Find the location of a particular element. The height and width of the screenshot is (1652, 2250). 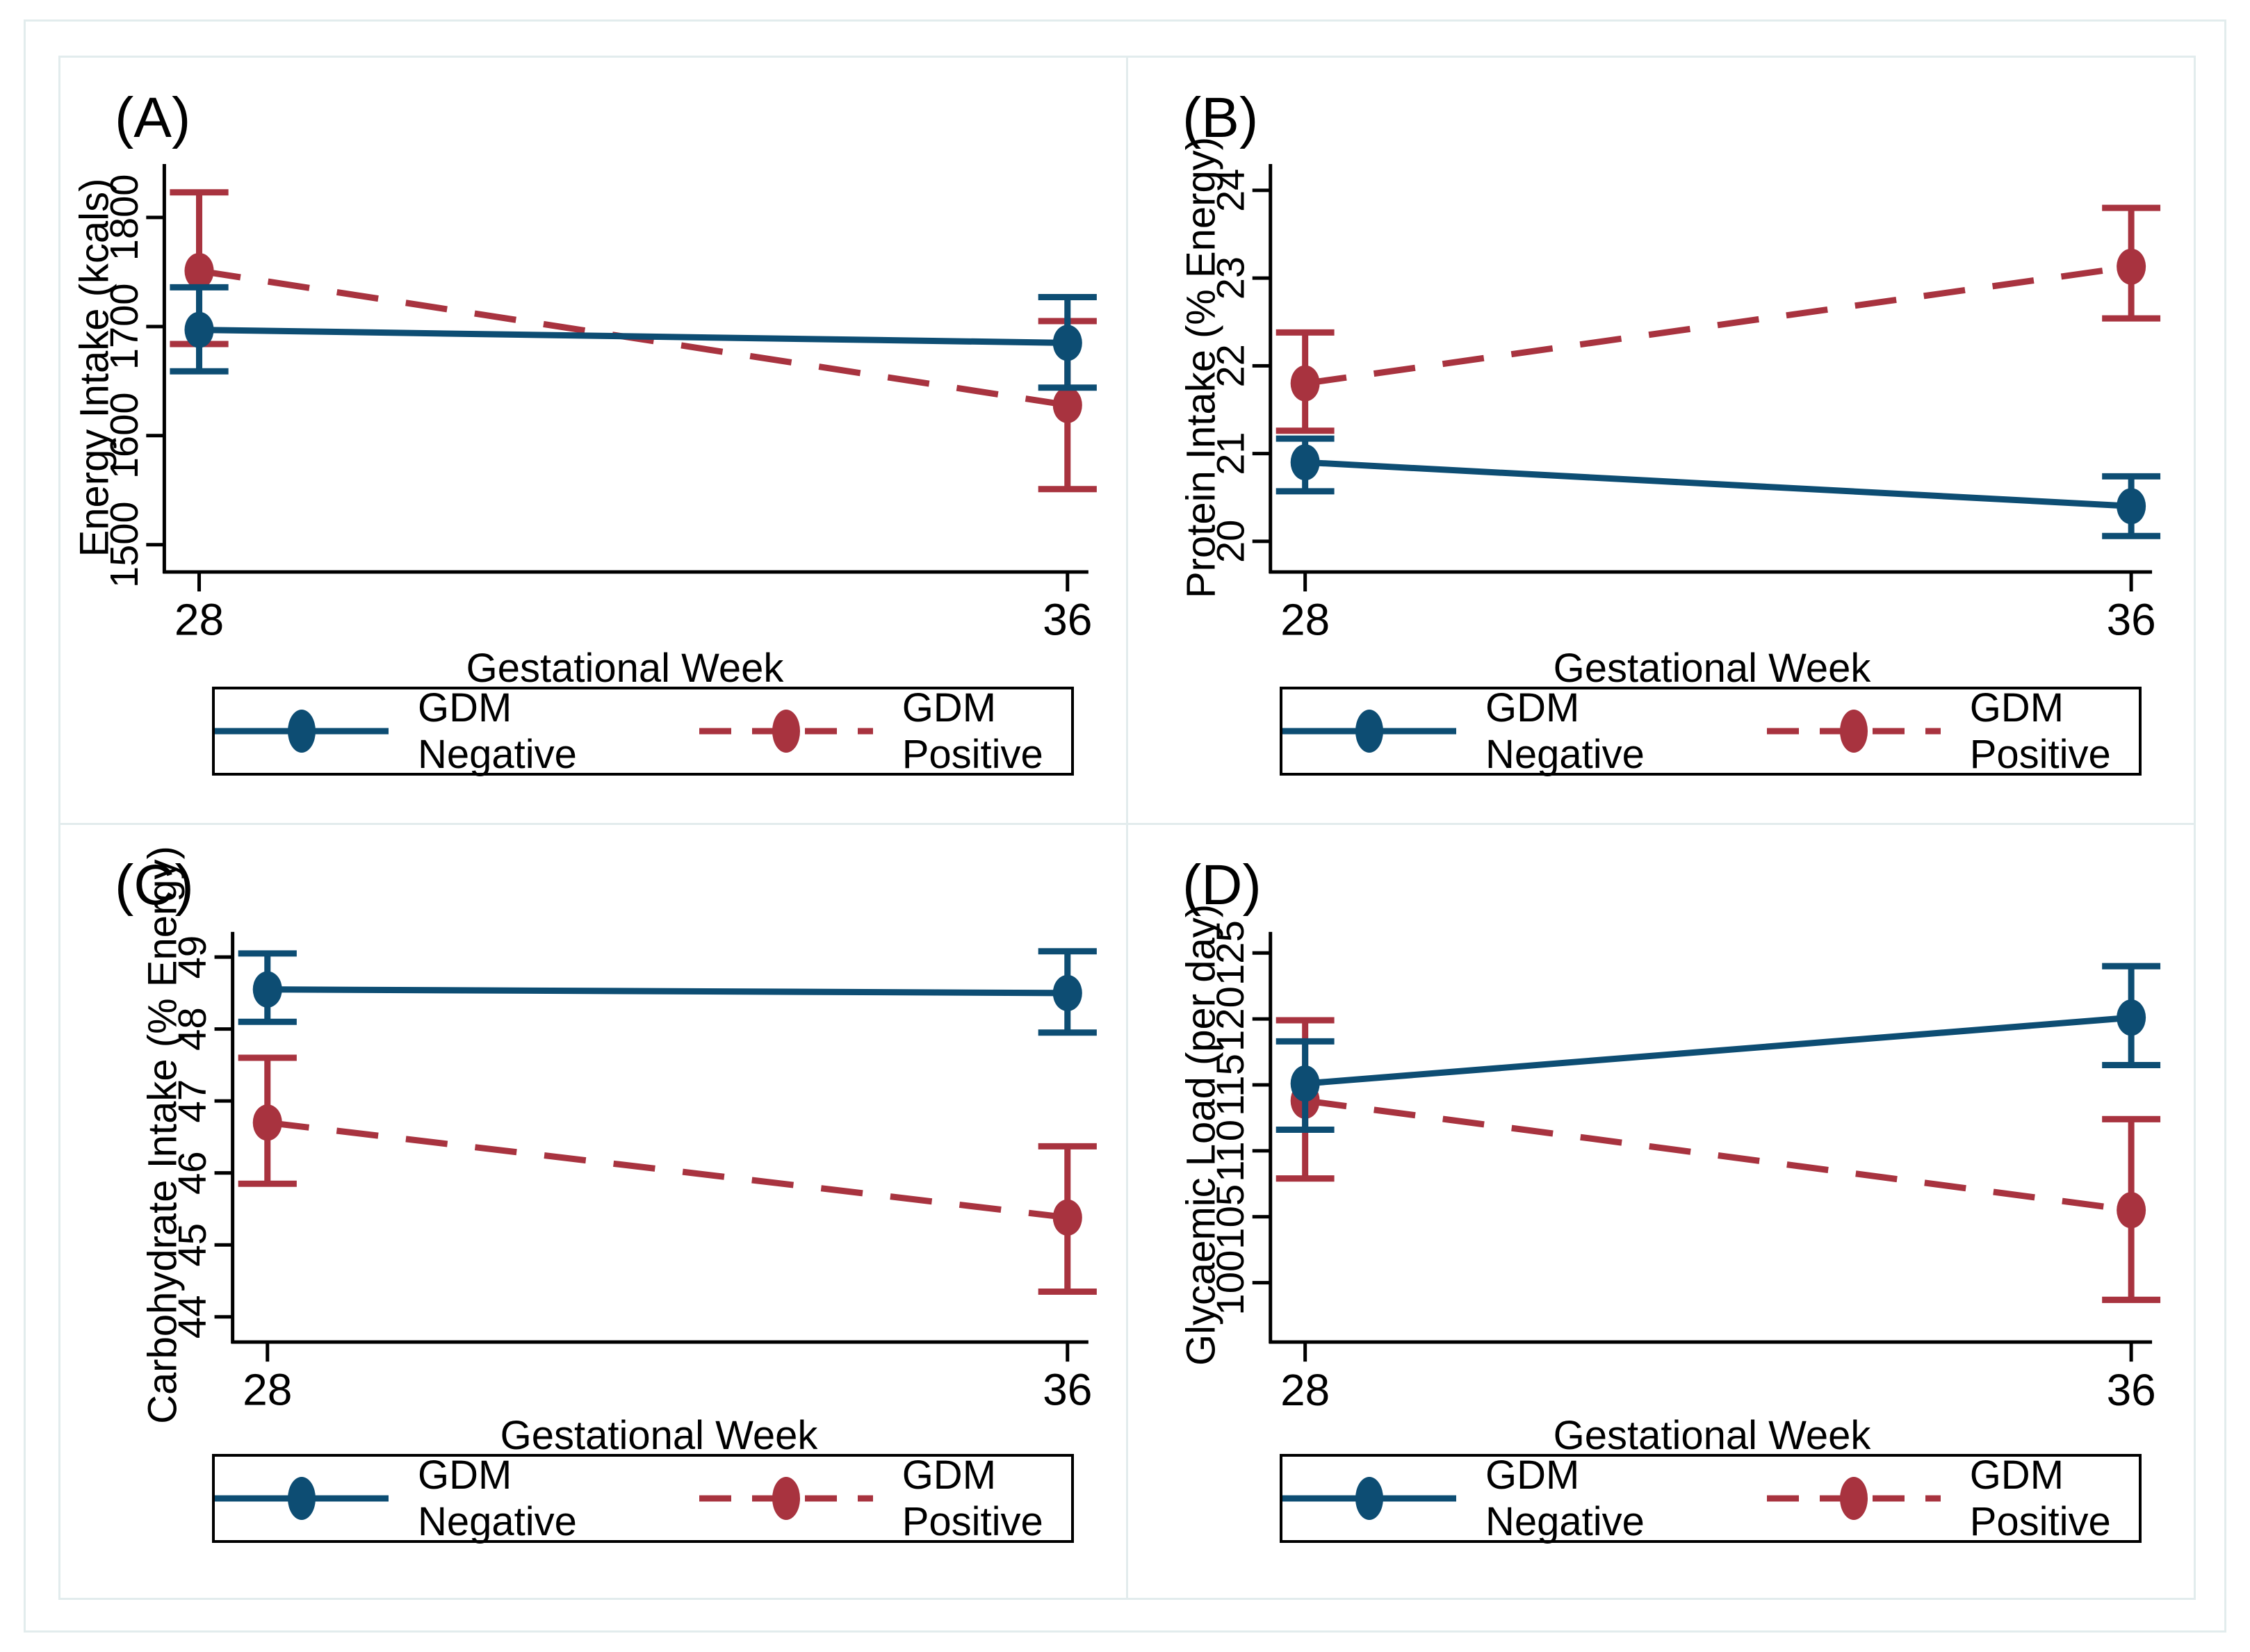

y-tick-label: 48 is located at coordinates (192, 1029).